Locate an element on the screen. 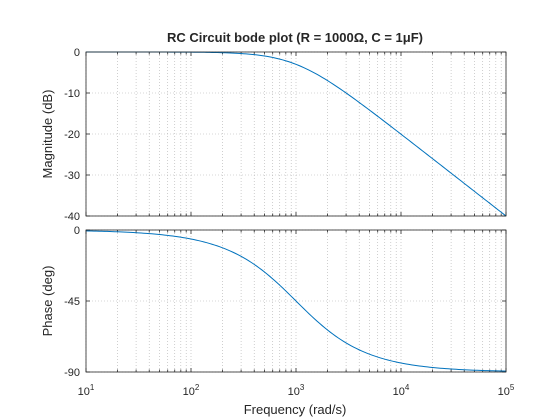 The width and height of the screenshot is (560, 420). magnitude-ytick-label: -20 is located at coordinates (72, 135).